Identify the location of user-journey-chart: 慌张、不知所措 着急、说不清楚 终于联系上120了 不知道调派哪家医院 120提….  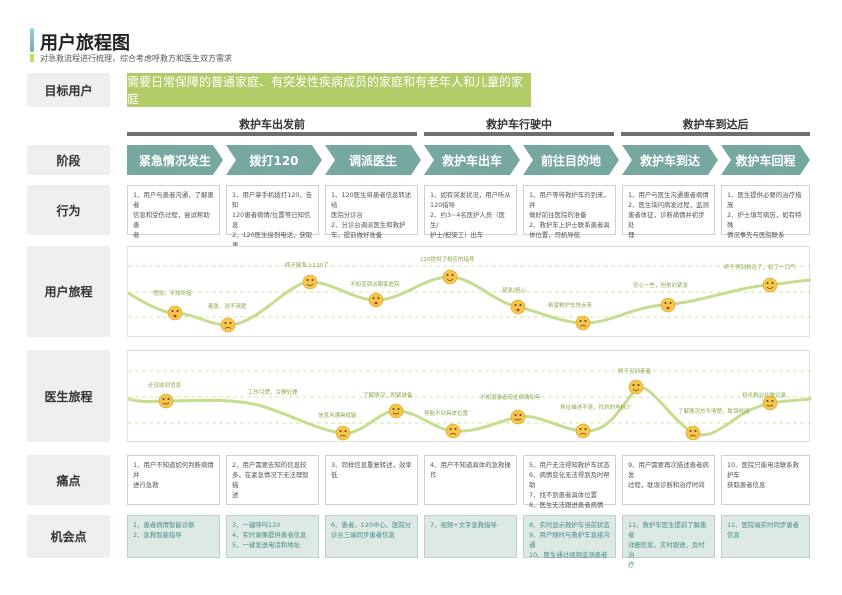
(469, 294).